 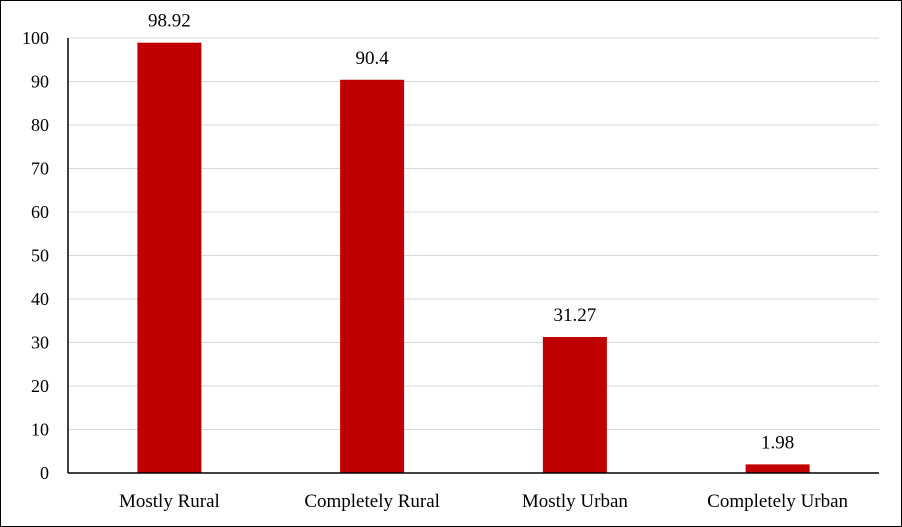 What do you see at coordinates (35, 38) in the screenshot?
I see `y-tick-label-100: 100` at bounding box center [35, 38].